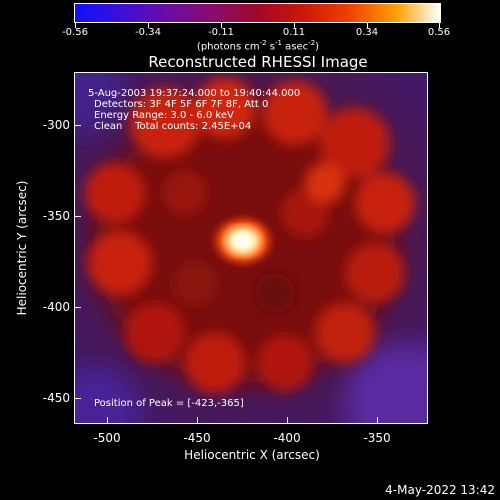 The width and height of the screenshot is (500, 500). I want to click on colorbar-tick-label: 0.11, so click(294, 32).